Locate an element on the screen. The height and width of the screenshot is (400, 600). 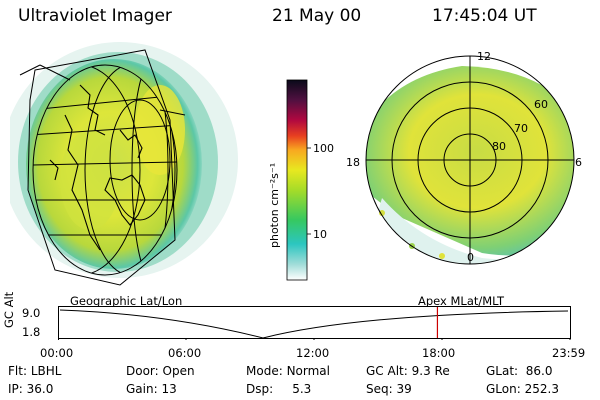
timeline-x-tick-0600: 06:00 is located at coordinates (185, 353).